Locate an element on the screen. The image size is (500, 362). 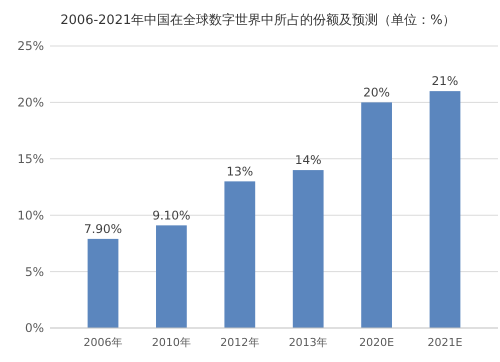
x-tick-label: 2010年 is located at coordinates (171, 342).